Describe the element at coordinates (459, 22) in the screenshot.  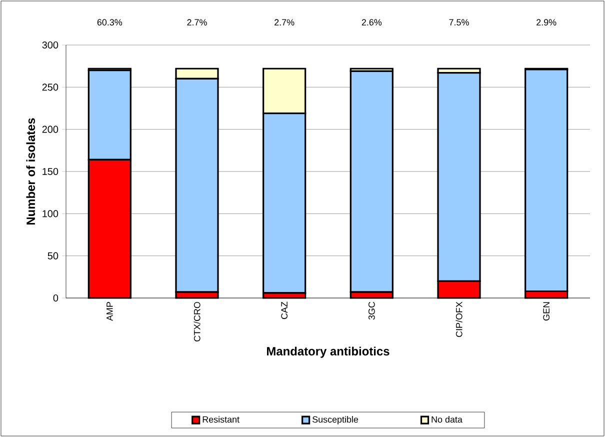
I see `text: 7.5%` at that location.